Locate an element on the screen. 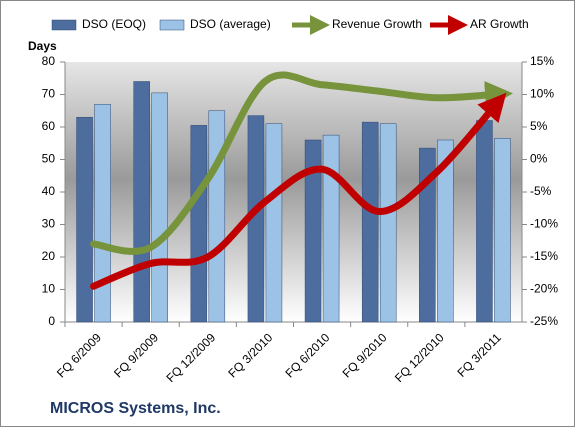  y2-tick-label: -25% is located at coordinates (544, 321).